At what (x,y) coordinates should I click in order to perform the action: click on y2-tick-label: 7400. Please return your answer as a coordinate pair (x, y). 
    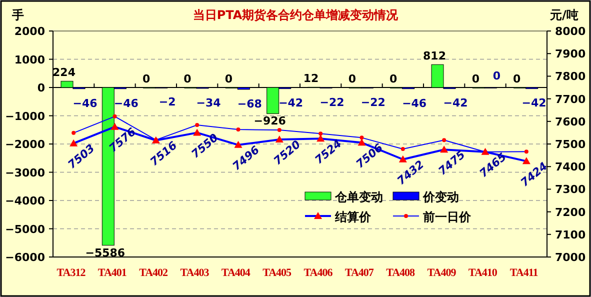
    Looking at the image, I should click on (570, 167).